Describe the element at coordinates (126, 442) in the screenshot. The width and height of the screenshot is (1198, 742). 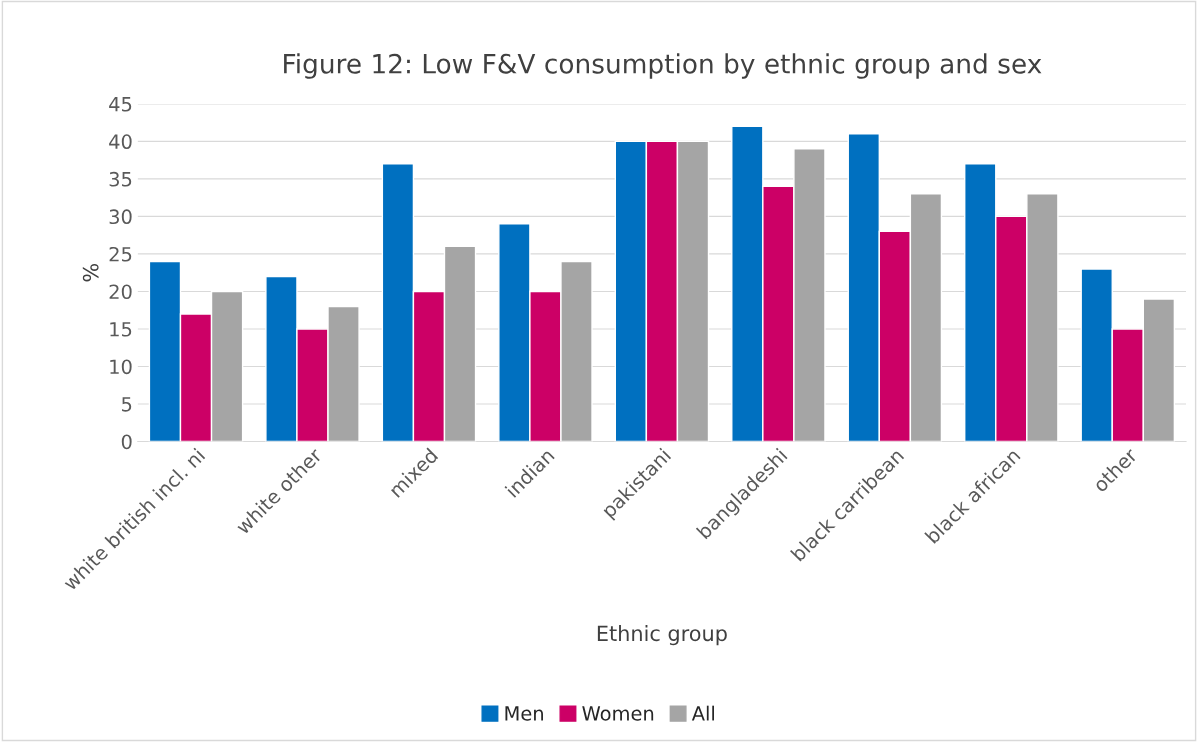
I see `y-tick-label: 0` at that location.